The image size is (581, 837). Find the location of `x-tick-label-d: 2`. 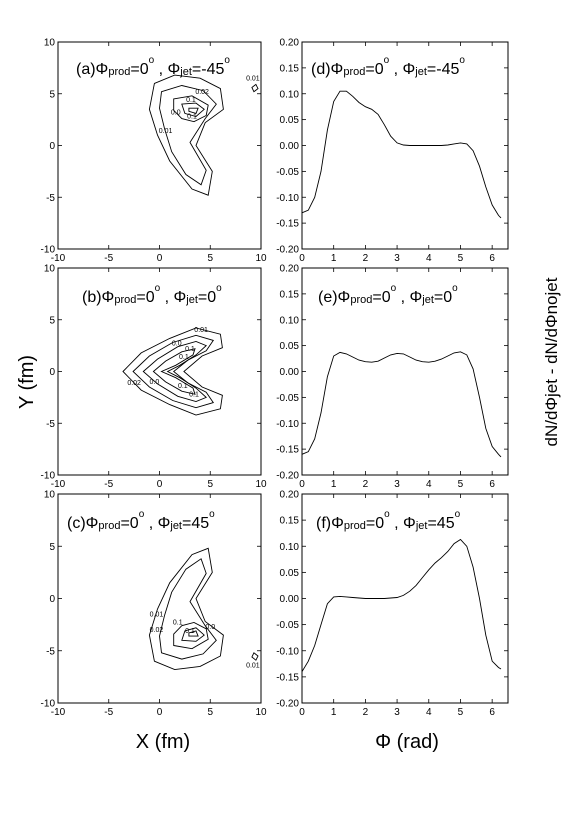

x-tick-label-d: 2 is located at coordinates (366, 258).